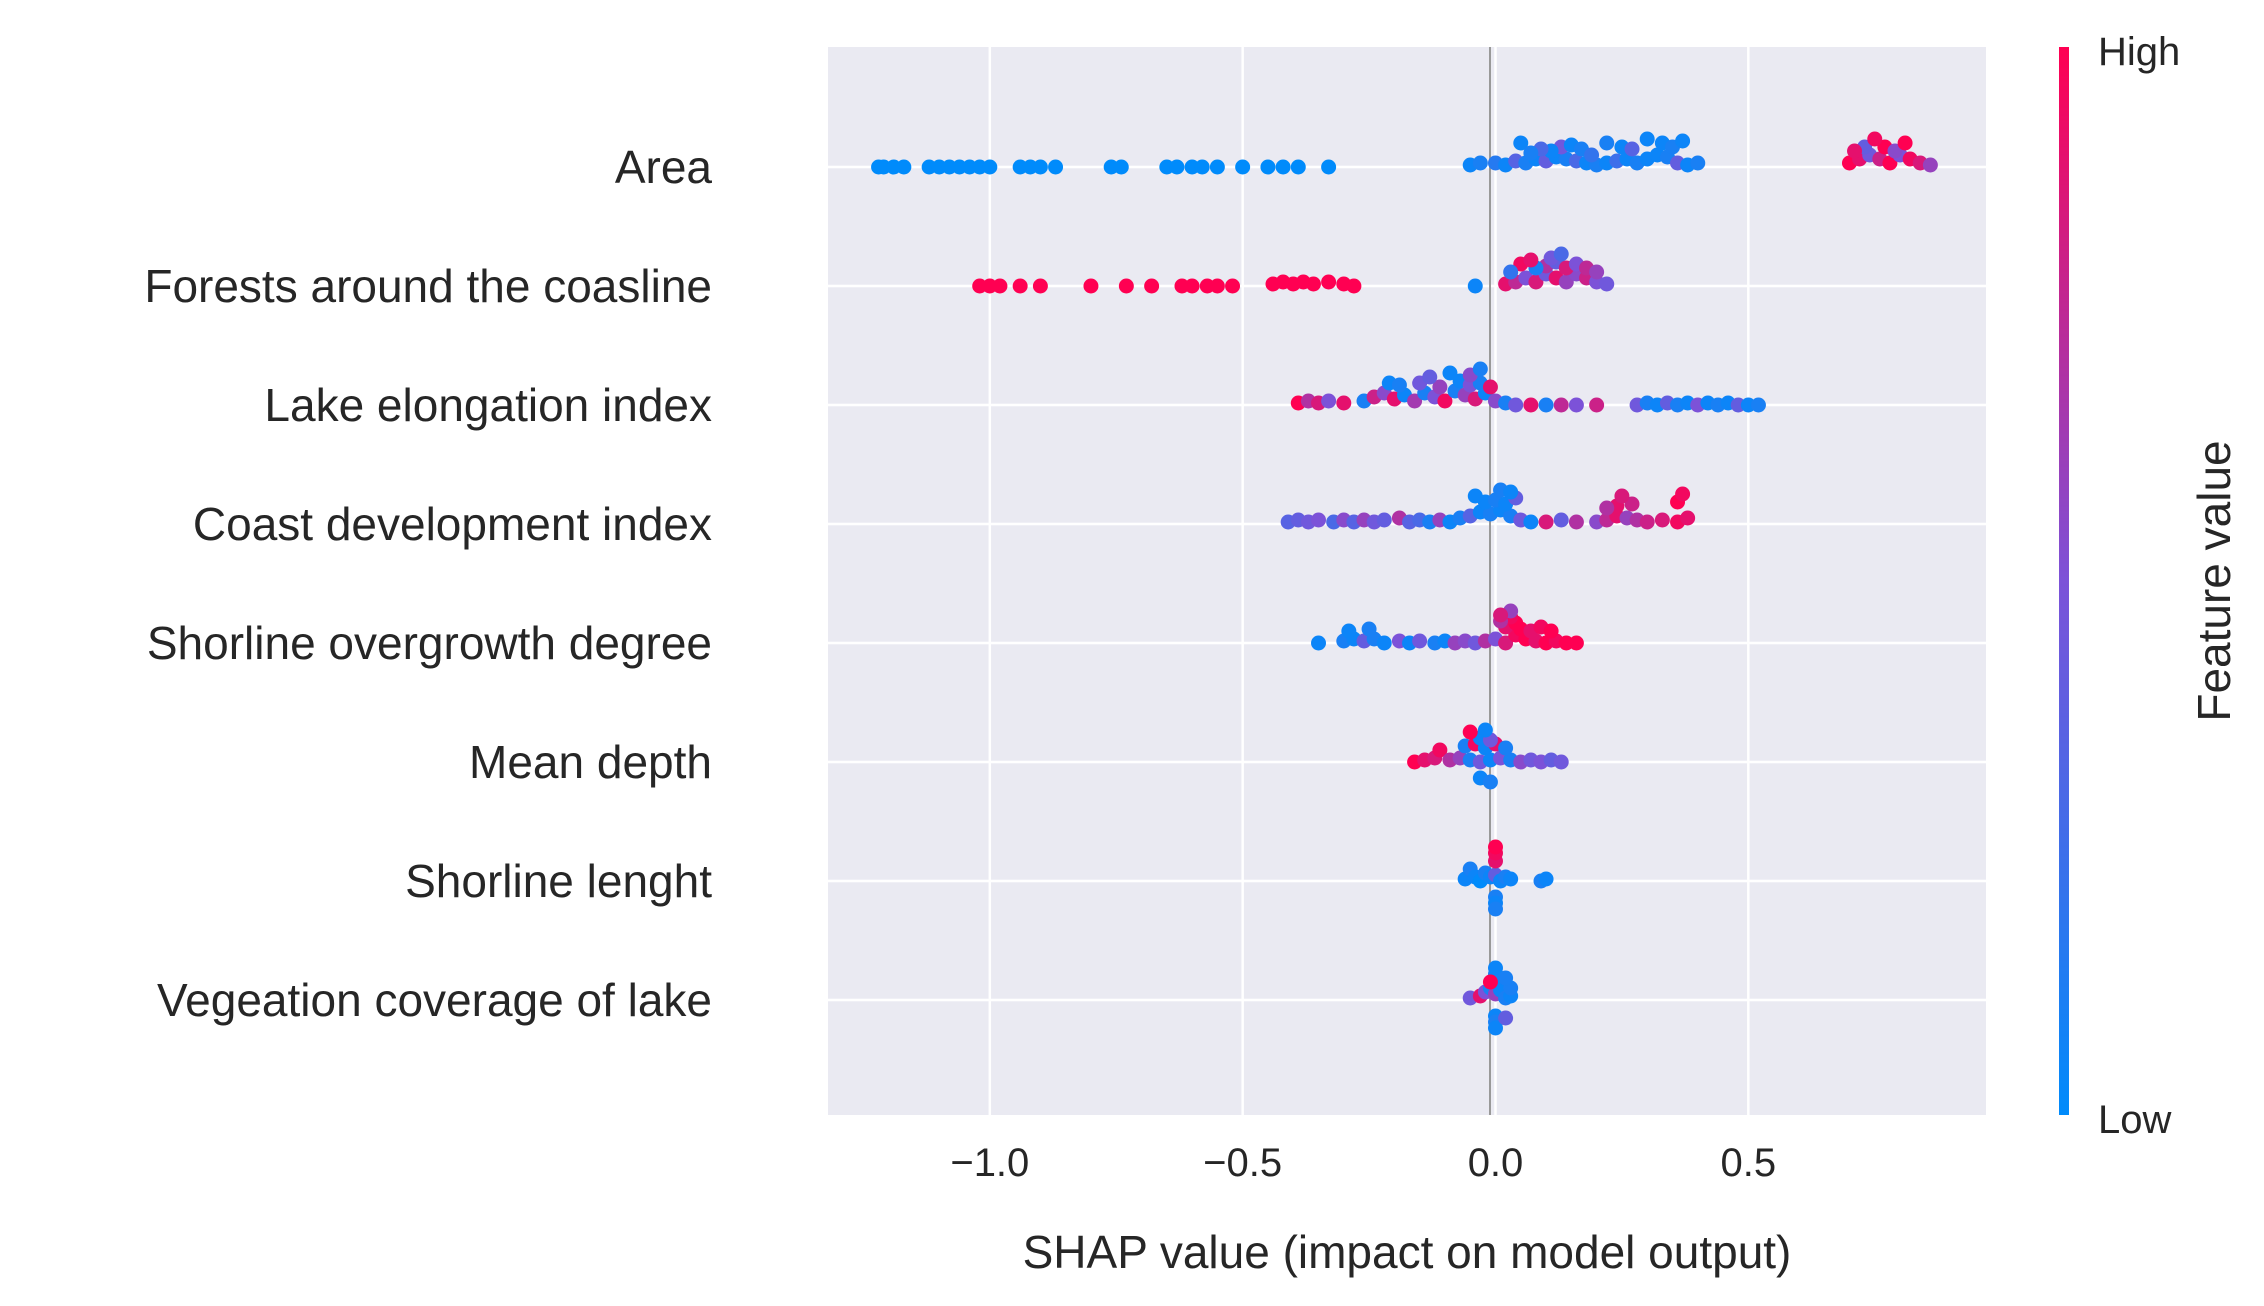 Image resolution: width=2264 pixels, height=1306 pixels. Describe the element at coordinates (2214, 580) in the screenshot. I see `colorbar-title: Feature value` at that location.